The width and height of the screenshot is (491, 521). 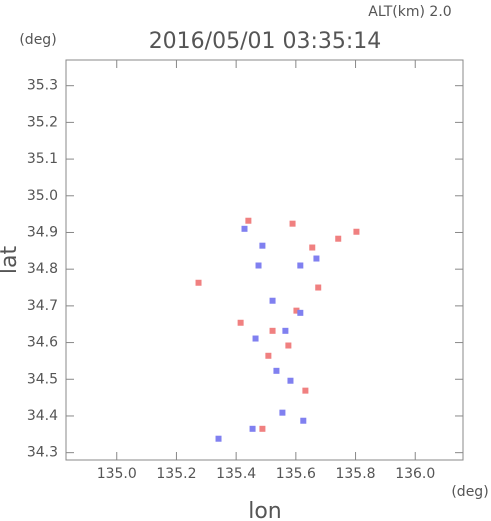 I want to click on x-axis-label: lon, so click(x=265, y=510).